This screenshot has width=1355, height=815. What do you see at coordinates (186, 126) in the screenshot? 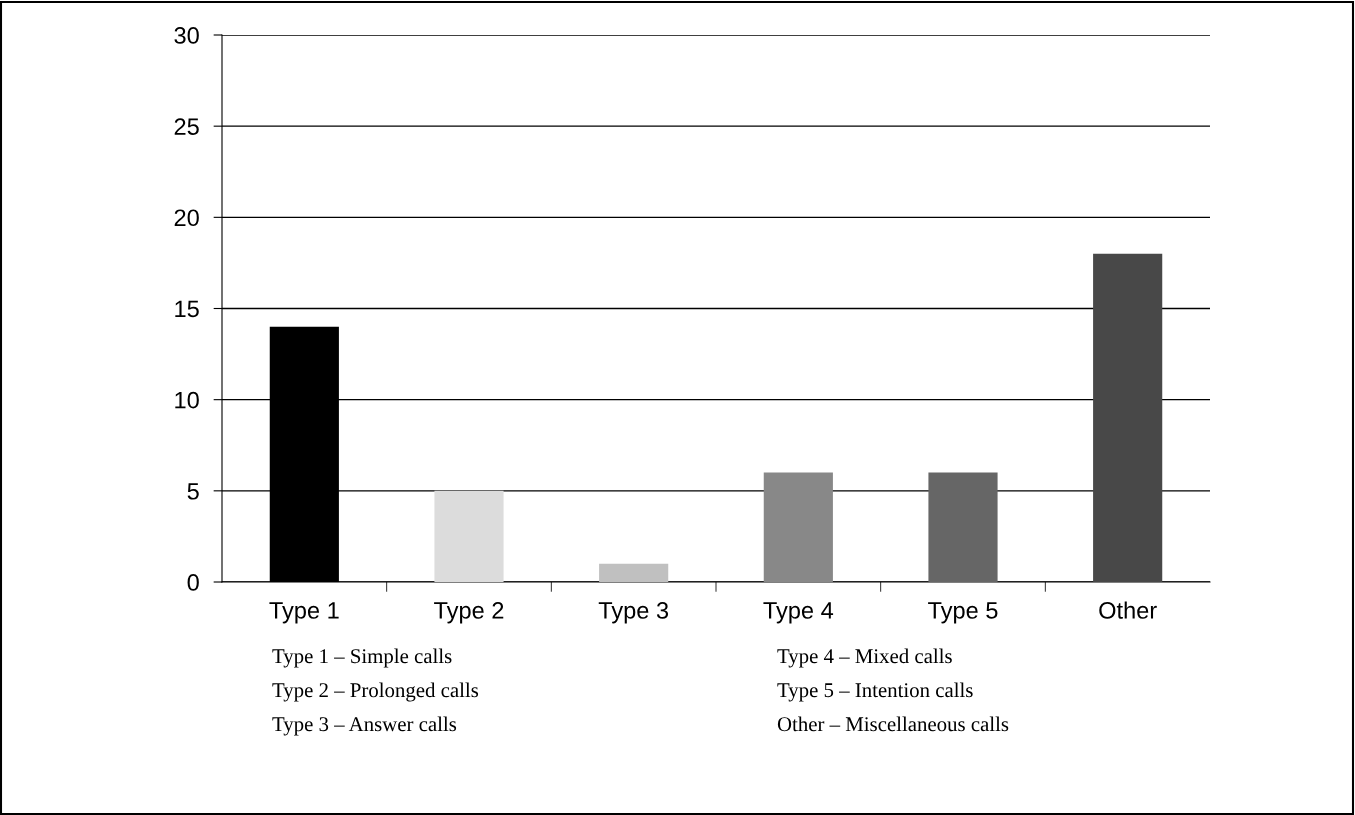
I see `y-tick-label: 25` at bounding box center [186, 126].